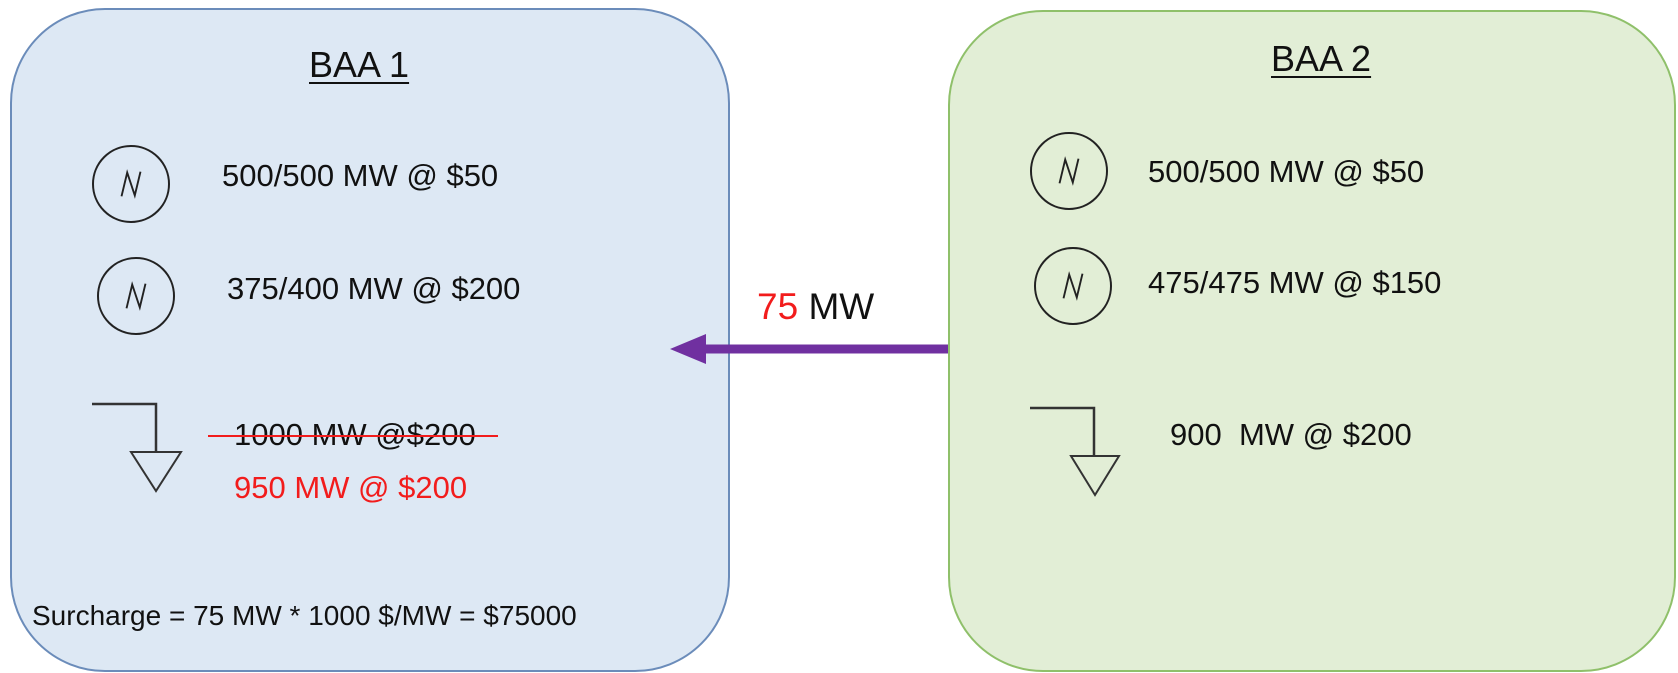 The image size is (1678, 673). Describe the element at coordinates (351, 487) in the screenshot. I see `baa-1-load-revised-label: 950 MW @ $200` at that location.